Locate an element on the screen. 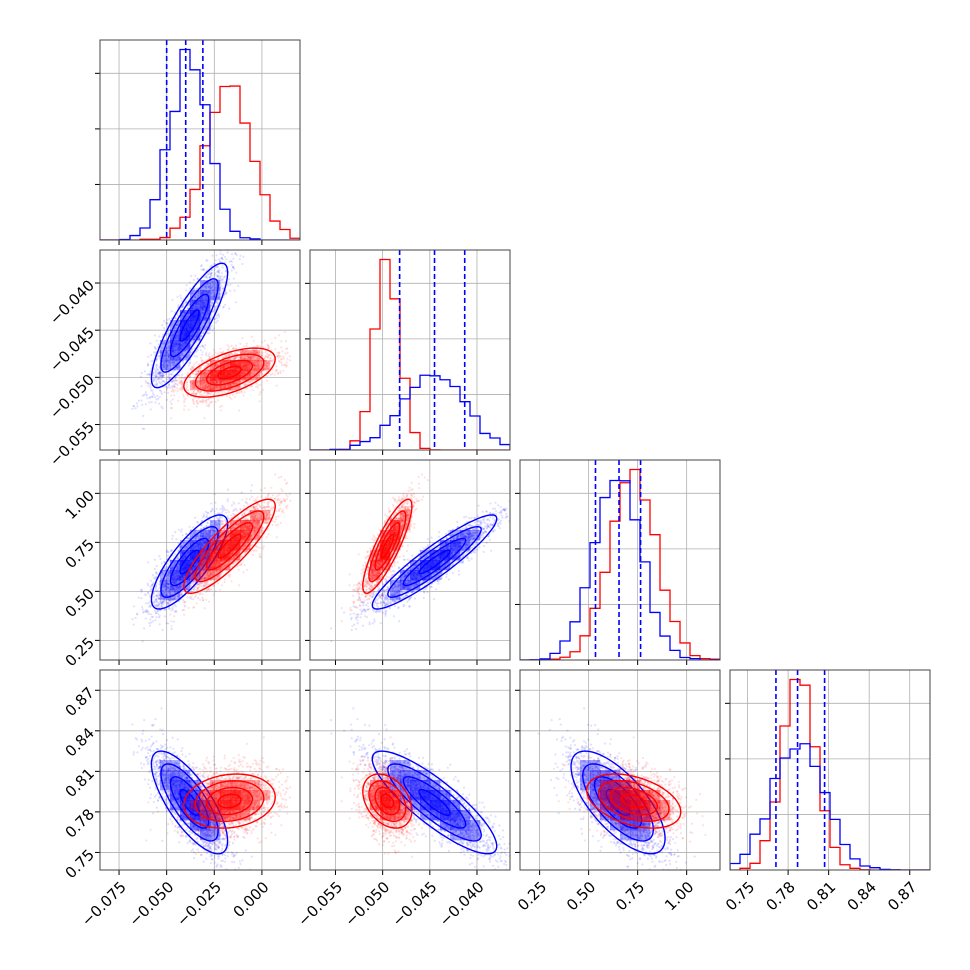 This screenshot has height=970, width=970. panel-frame is located at coordinates (200, 140).